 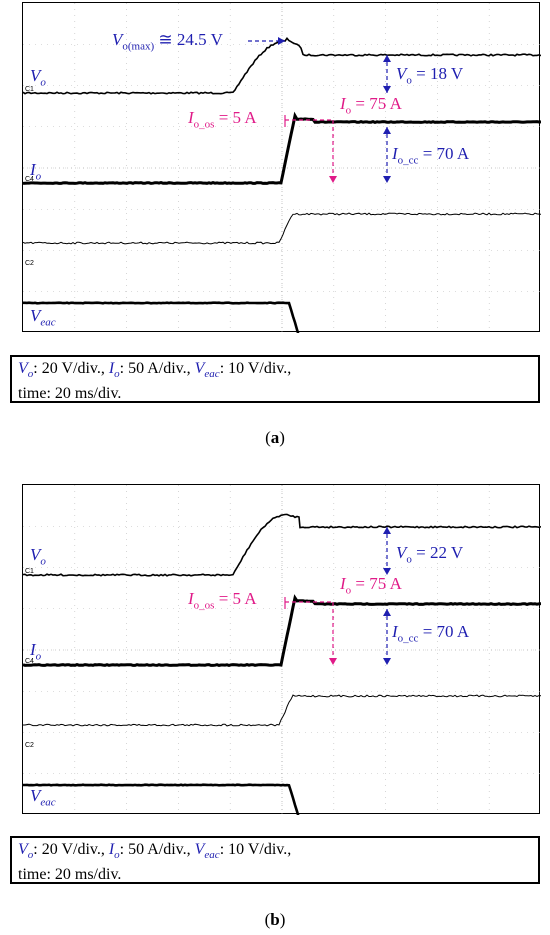 I want to click on vo-label-b: Vo, so click(x=38, y=556).